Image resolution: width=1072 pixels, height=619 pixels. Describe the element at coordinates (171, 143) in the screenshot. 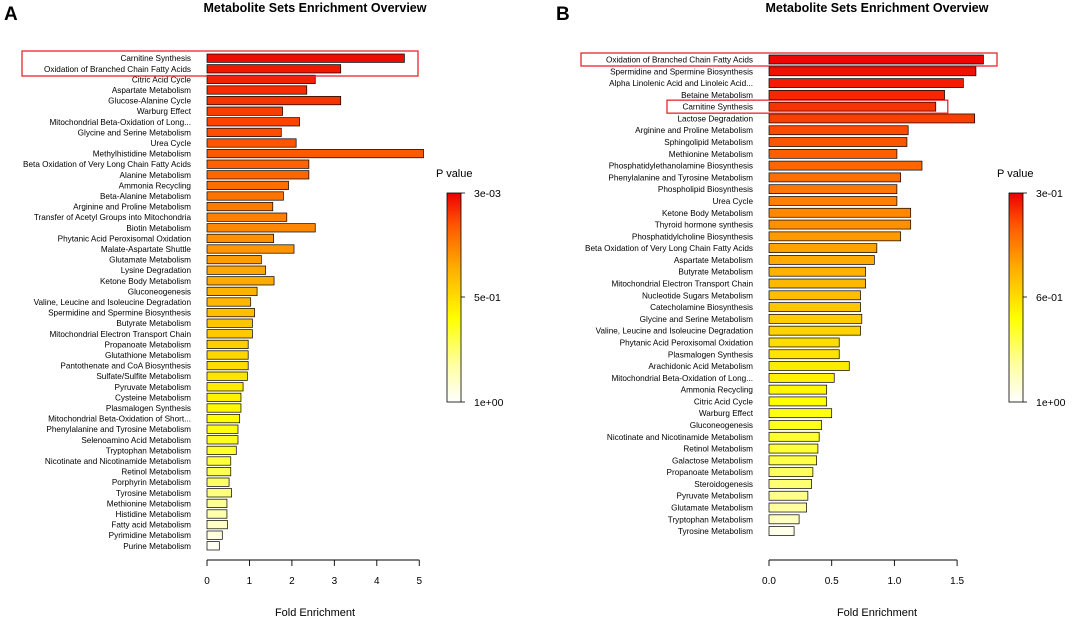

I see `panel-a-bar-label: Urea Cycle` at that location.